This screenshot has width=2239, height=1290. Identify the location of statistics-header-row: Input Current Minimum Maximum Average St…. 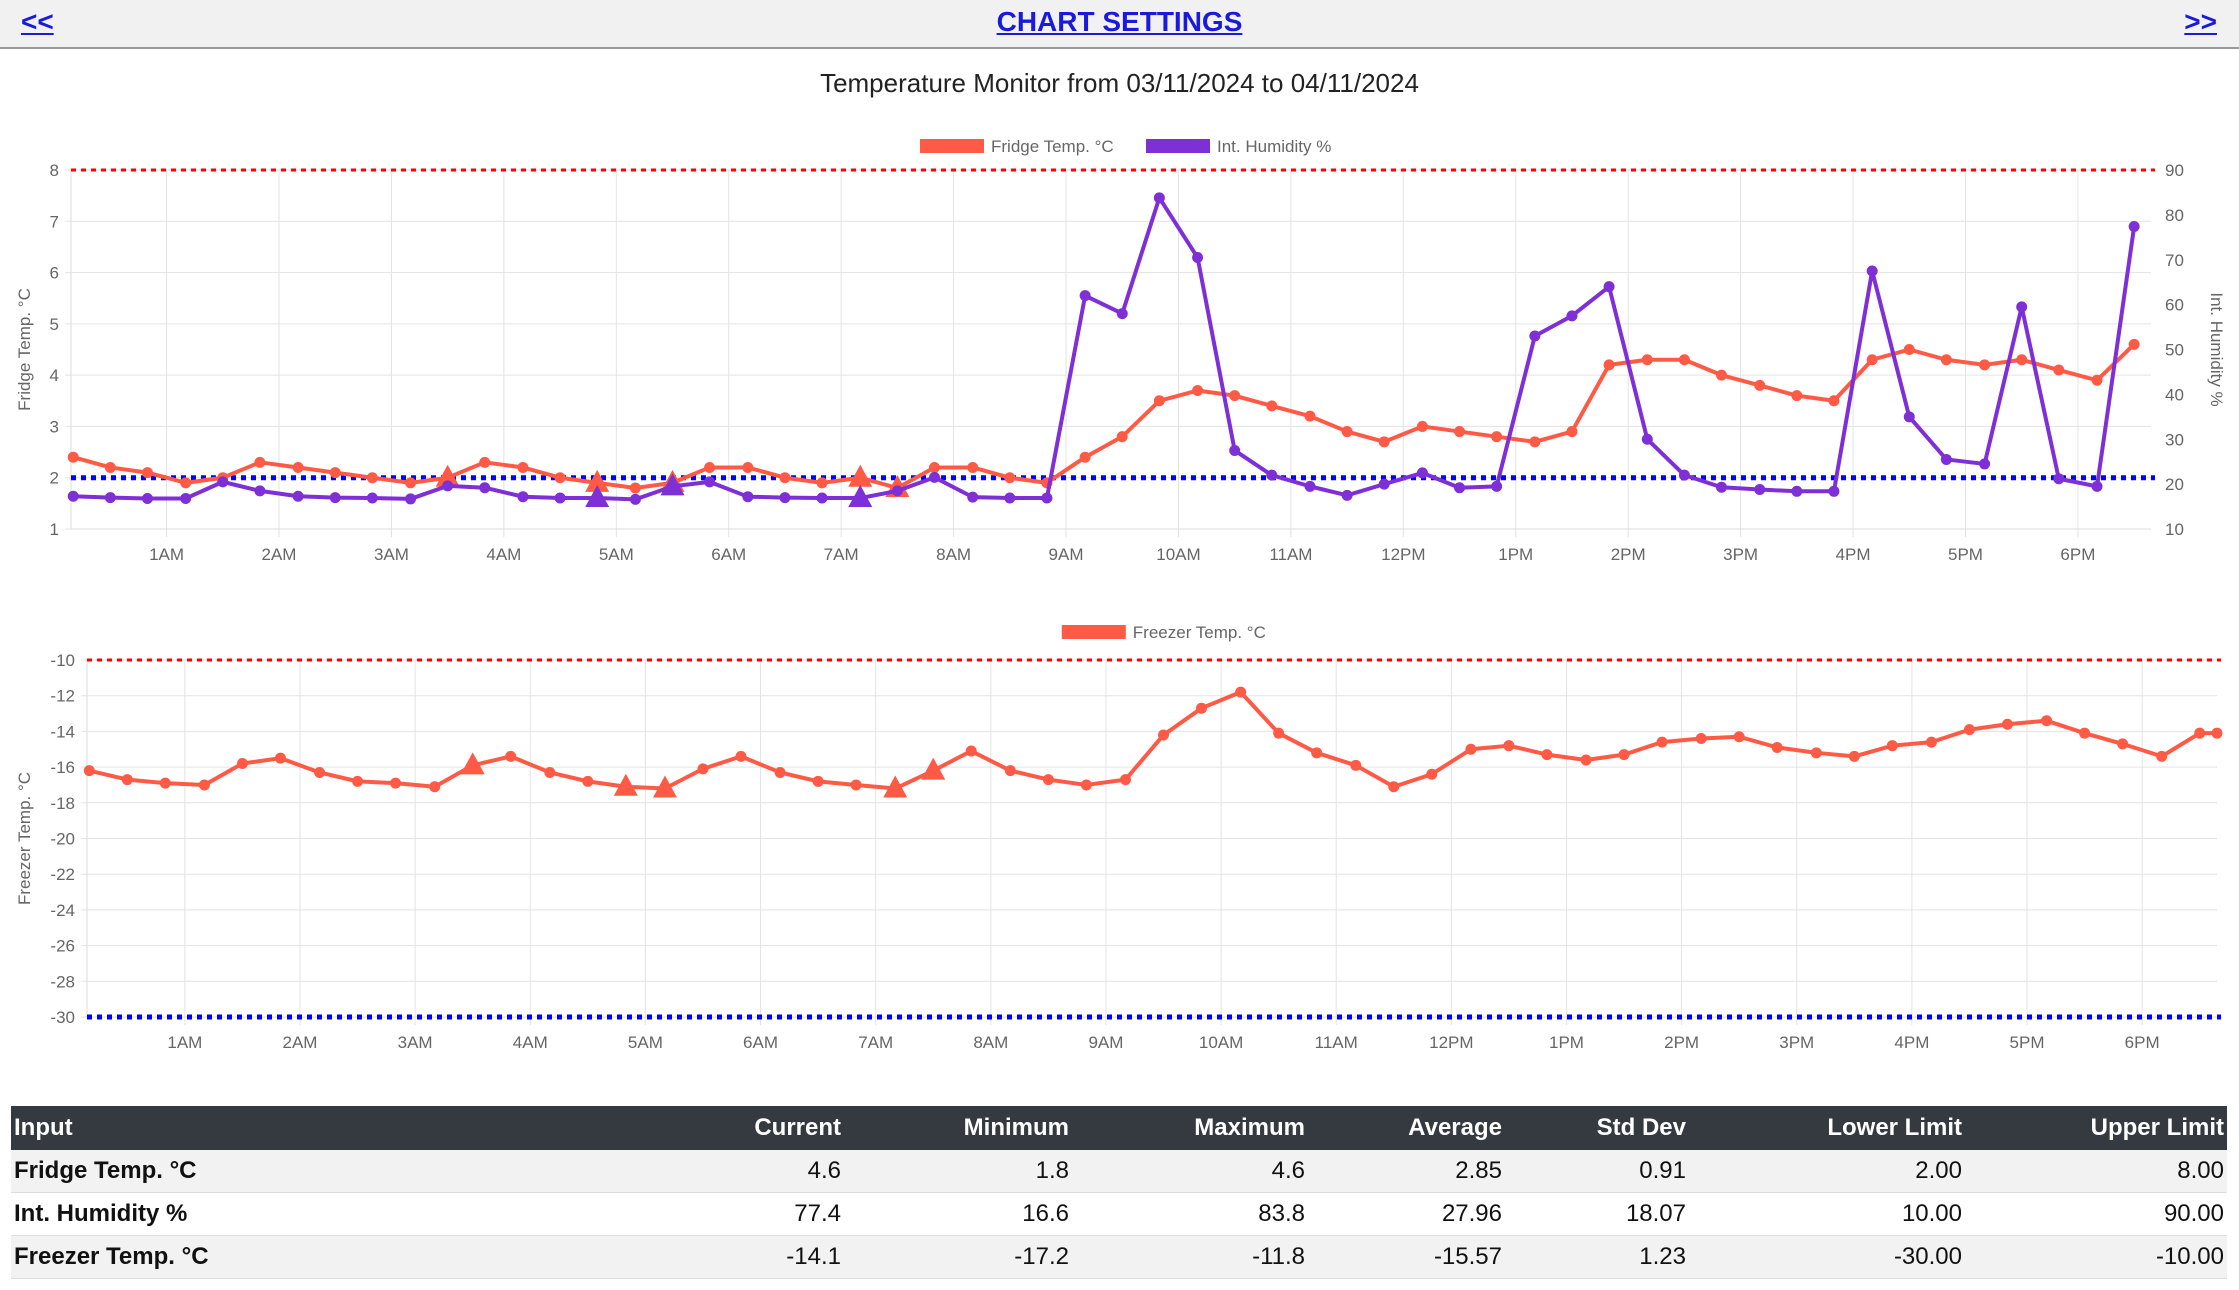
(1119, 1128).